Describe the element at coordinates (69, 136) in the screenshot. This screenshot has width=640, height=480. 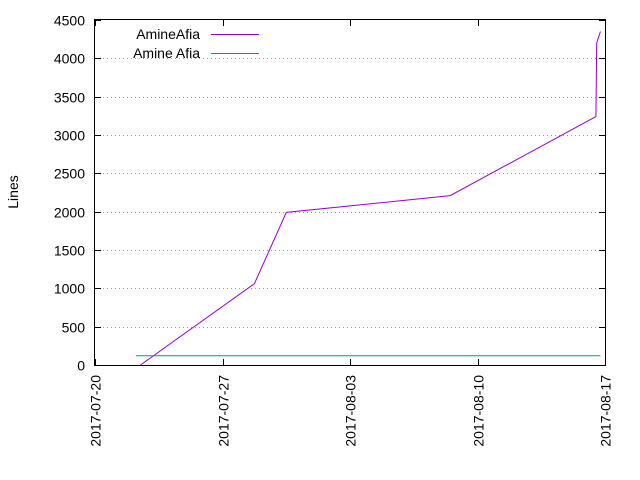
I see `y-tick-label: 3000` at that location.